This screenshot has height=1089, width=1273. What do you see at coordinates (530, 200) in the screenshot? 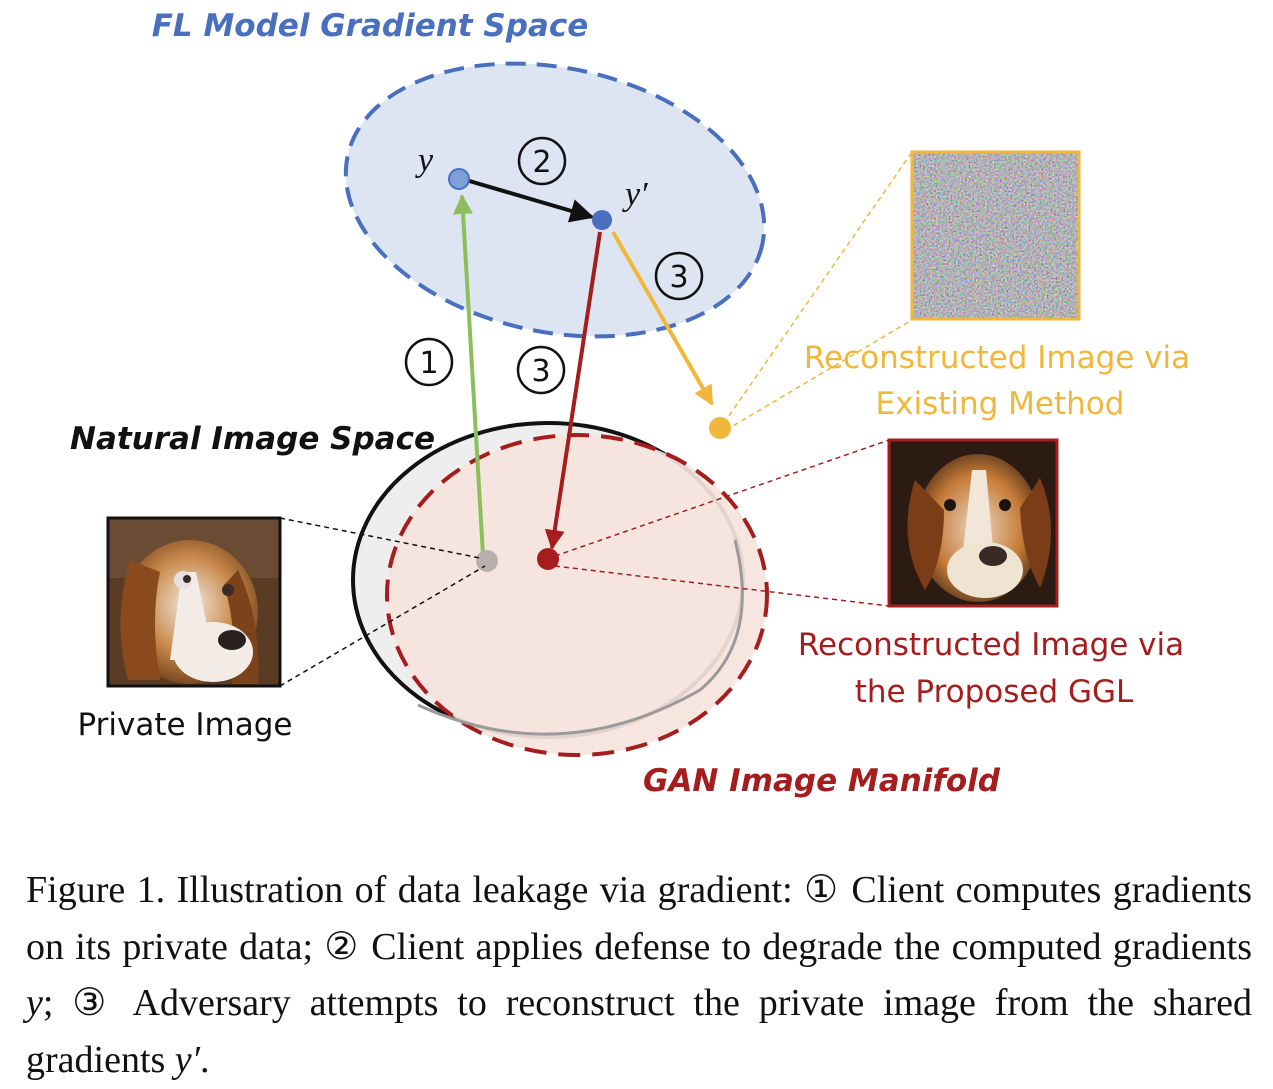
I see `arrow-defense` at bounding box center [530, 200].